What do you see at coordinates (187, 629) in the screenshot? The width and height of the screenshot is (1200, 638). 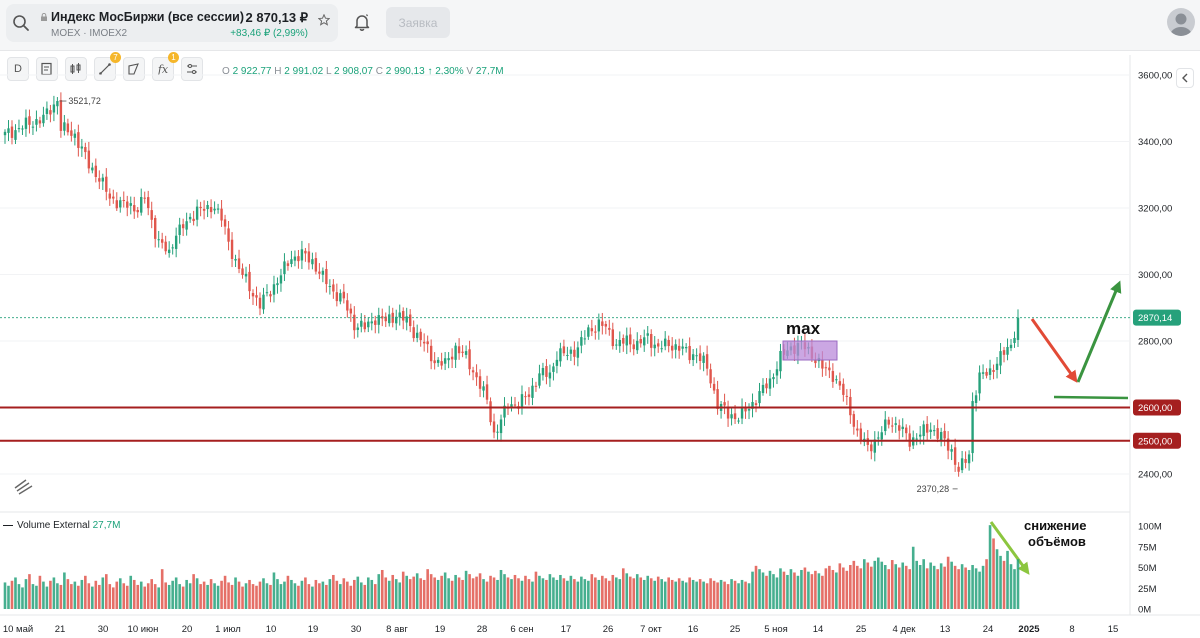 I see `time-tick-label: 20` at bounding box center [187, 629].